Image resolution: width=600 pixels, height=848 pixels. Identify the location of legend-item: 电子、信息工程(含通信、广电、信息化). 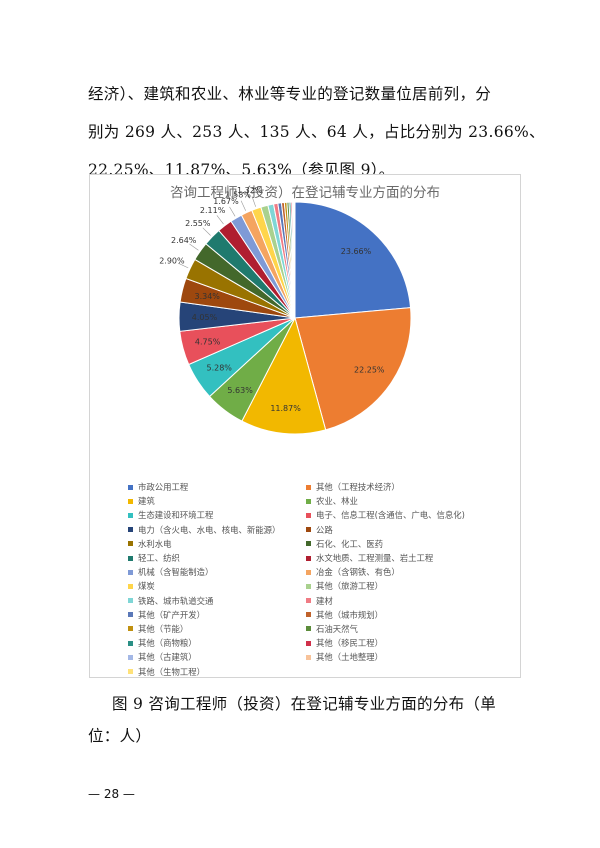
(406, 515).